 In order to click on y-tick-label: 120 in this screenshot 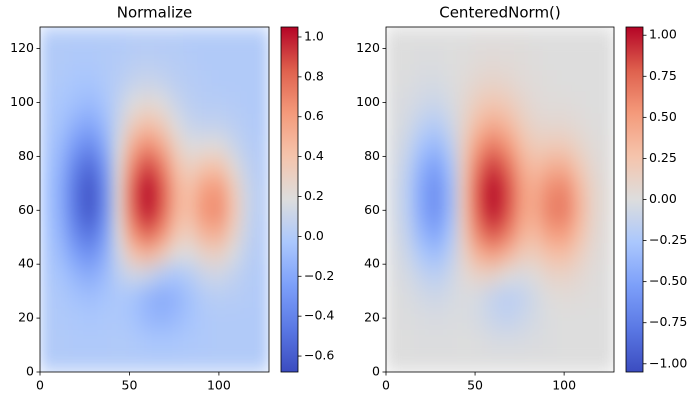, I will do `click(368, 47)`.